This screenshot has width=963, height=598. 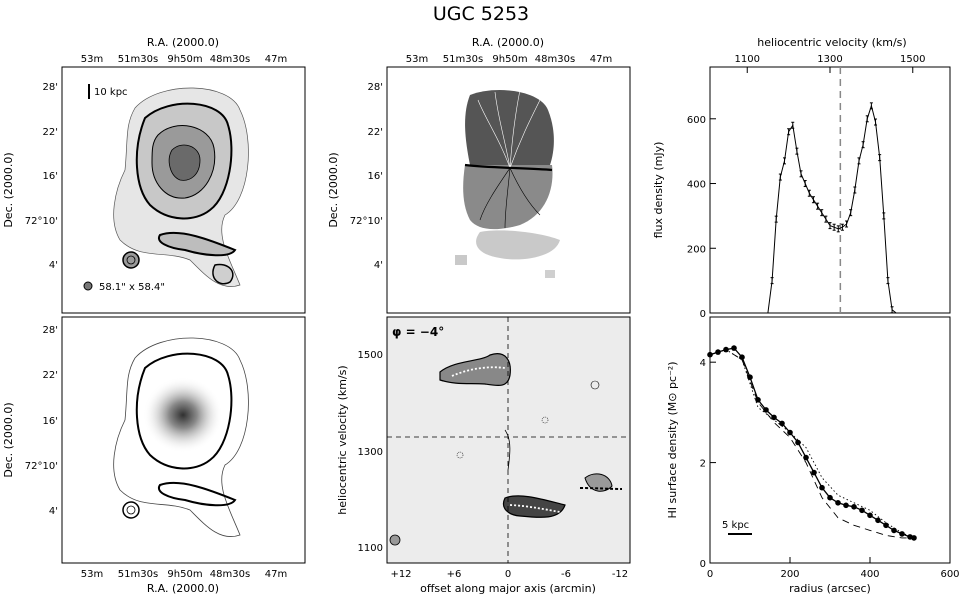 What do you see at coordinates (230, 59) in the screenshot?
I see `panel-tl-top-tick-3: 48m30s` at bounding box center [230, 59].